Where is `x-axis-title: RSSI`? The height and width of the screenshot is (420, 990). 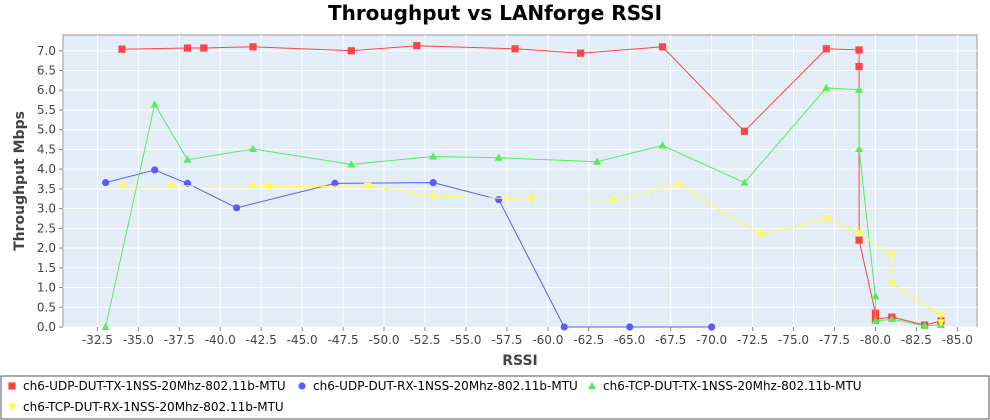
x-axis-title: RSSI is located at coordinates (520, 361).